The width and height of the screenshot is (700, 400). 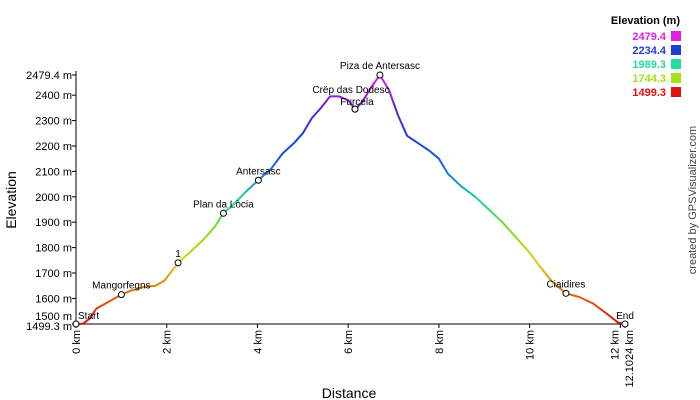 I want to click on y-tick-label: 1499.3 m, so click(x=49, y=327).